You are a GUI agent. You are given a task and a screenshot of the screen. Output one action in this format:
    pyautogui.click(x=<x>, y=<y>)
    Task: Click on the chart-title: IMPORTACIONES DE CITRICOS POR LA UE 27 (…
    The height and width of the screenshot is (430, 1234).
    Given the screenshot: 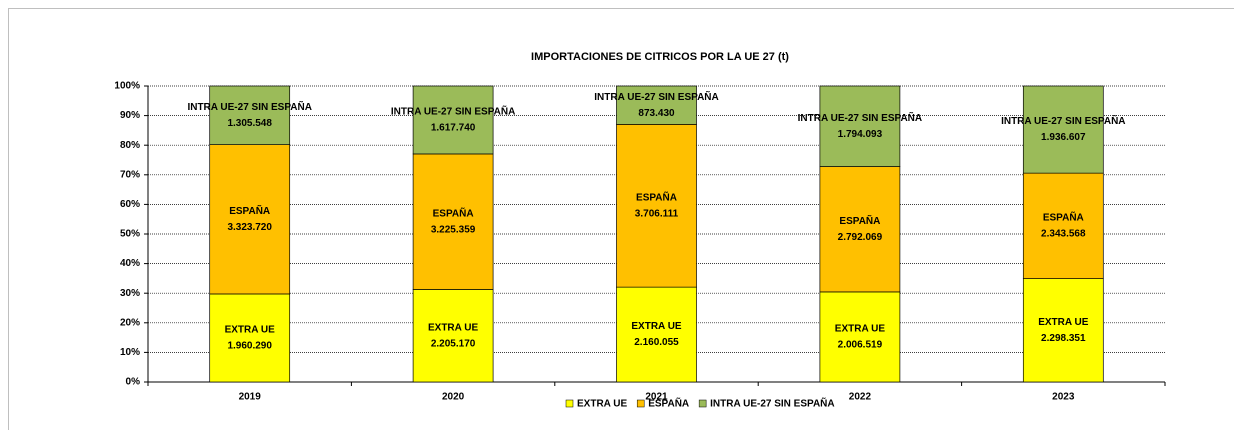 What is the action you would take?
    pyautogui.click(x=660, y=57)
    